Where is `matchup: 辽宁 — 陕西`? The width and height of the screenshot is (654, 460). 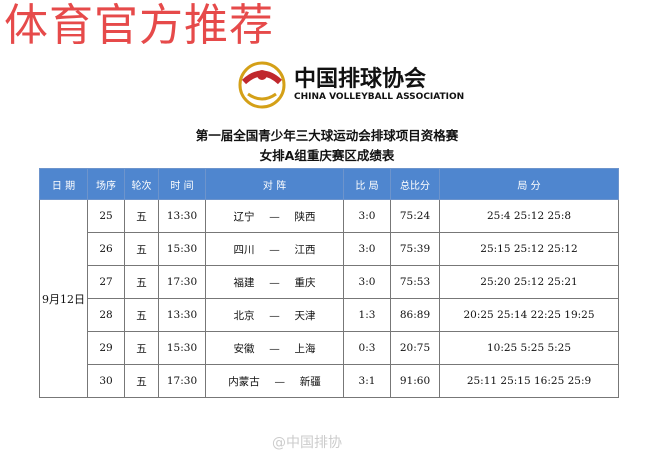 matchup: 辽宁 — 陕西 is located at coordinates (274, 216).